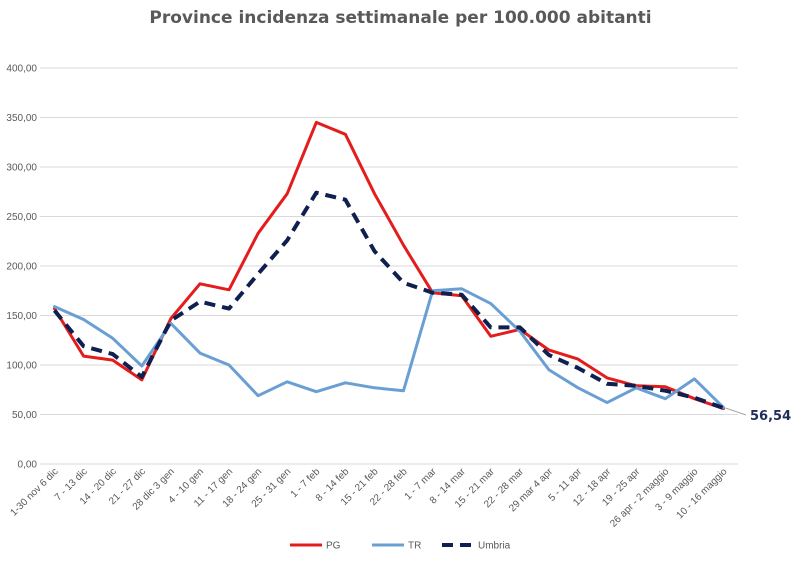 This screenshot has width=801, height=562. What do you see at coordinates (770, 416) in the screenshot?
I see `end-value-label: 56,54` at bounding box center [770, 416].